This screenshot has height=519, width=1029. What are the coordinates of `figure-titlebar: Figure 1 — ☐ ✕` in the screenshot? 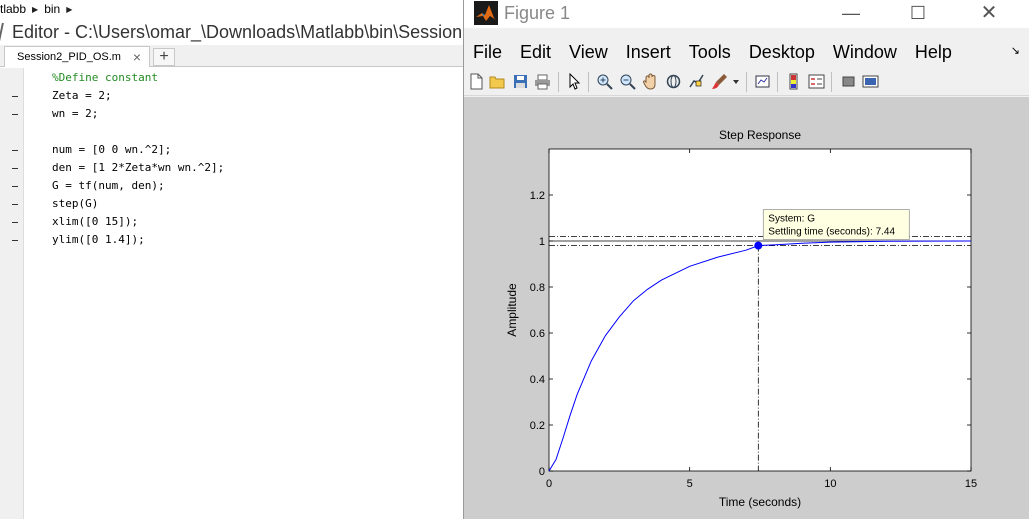 It's located at (746, 14).